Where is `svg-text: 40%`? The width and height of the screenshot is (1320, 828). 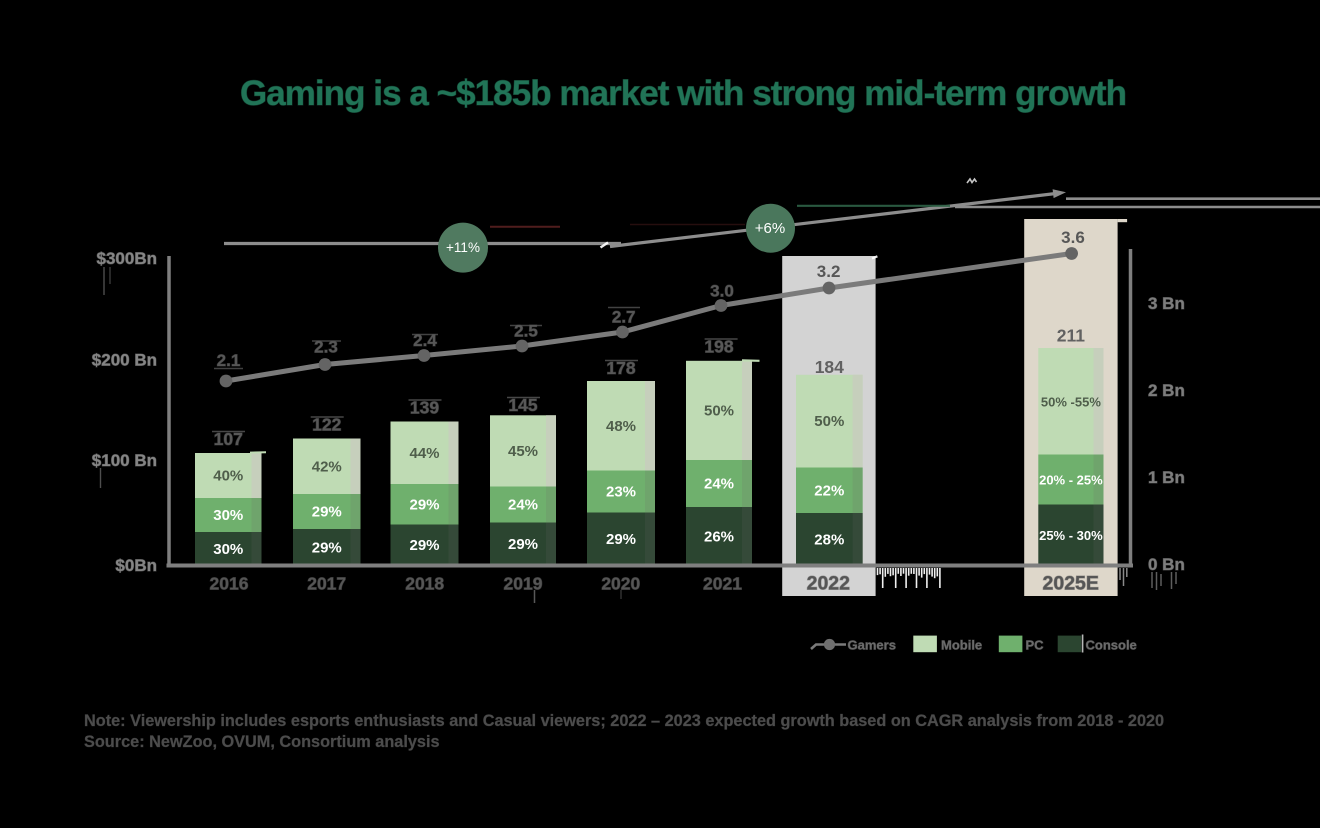
svg-text: 40% is located at coordinates (228, 476).